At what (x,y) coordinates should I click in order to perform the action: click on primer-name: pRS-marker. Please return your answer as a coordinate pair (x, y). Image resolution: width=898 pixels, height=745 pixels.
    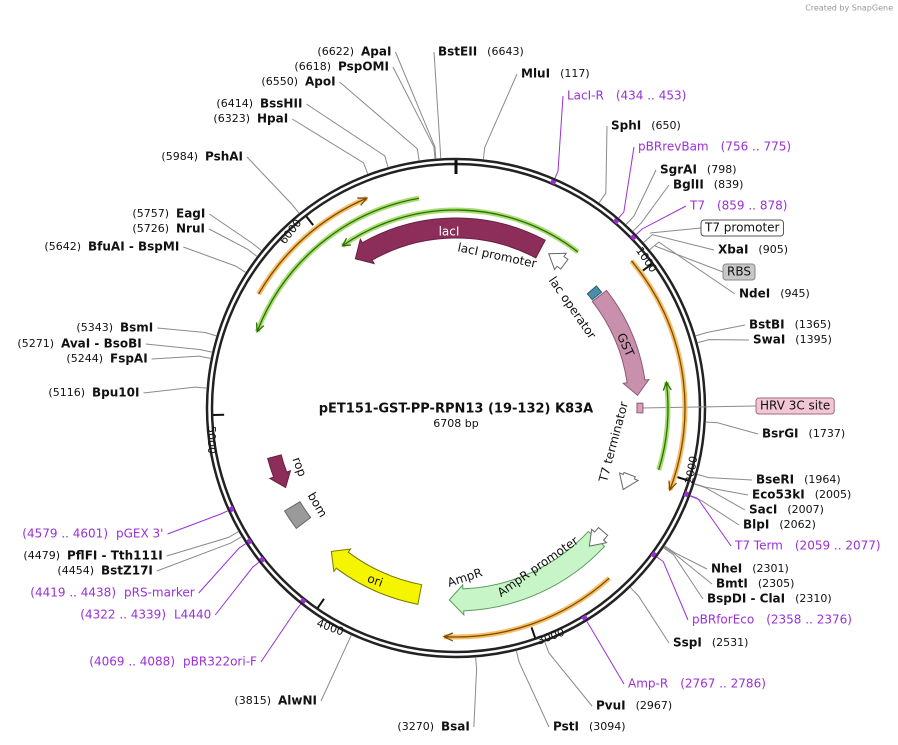
    Looking at the image, I should click on (159, 593).